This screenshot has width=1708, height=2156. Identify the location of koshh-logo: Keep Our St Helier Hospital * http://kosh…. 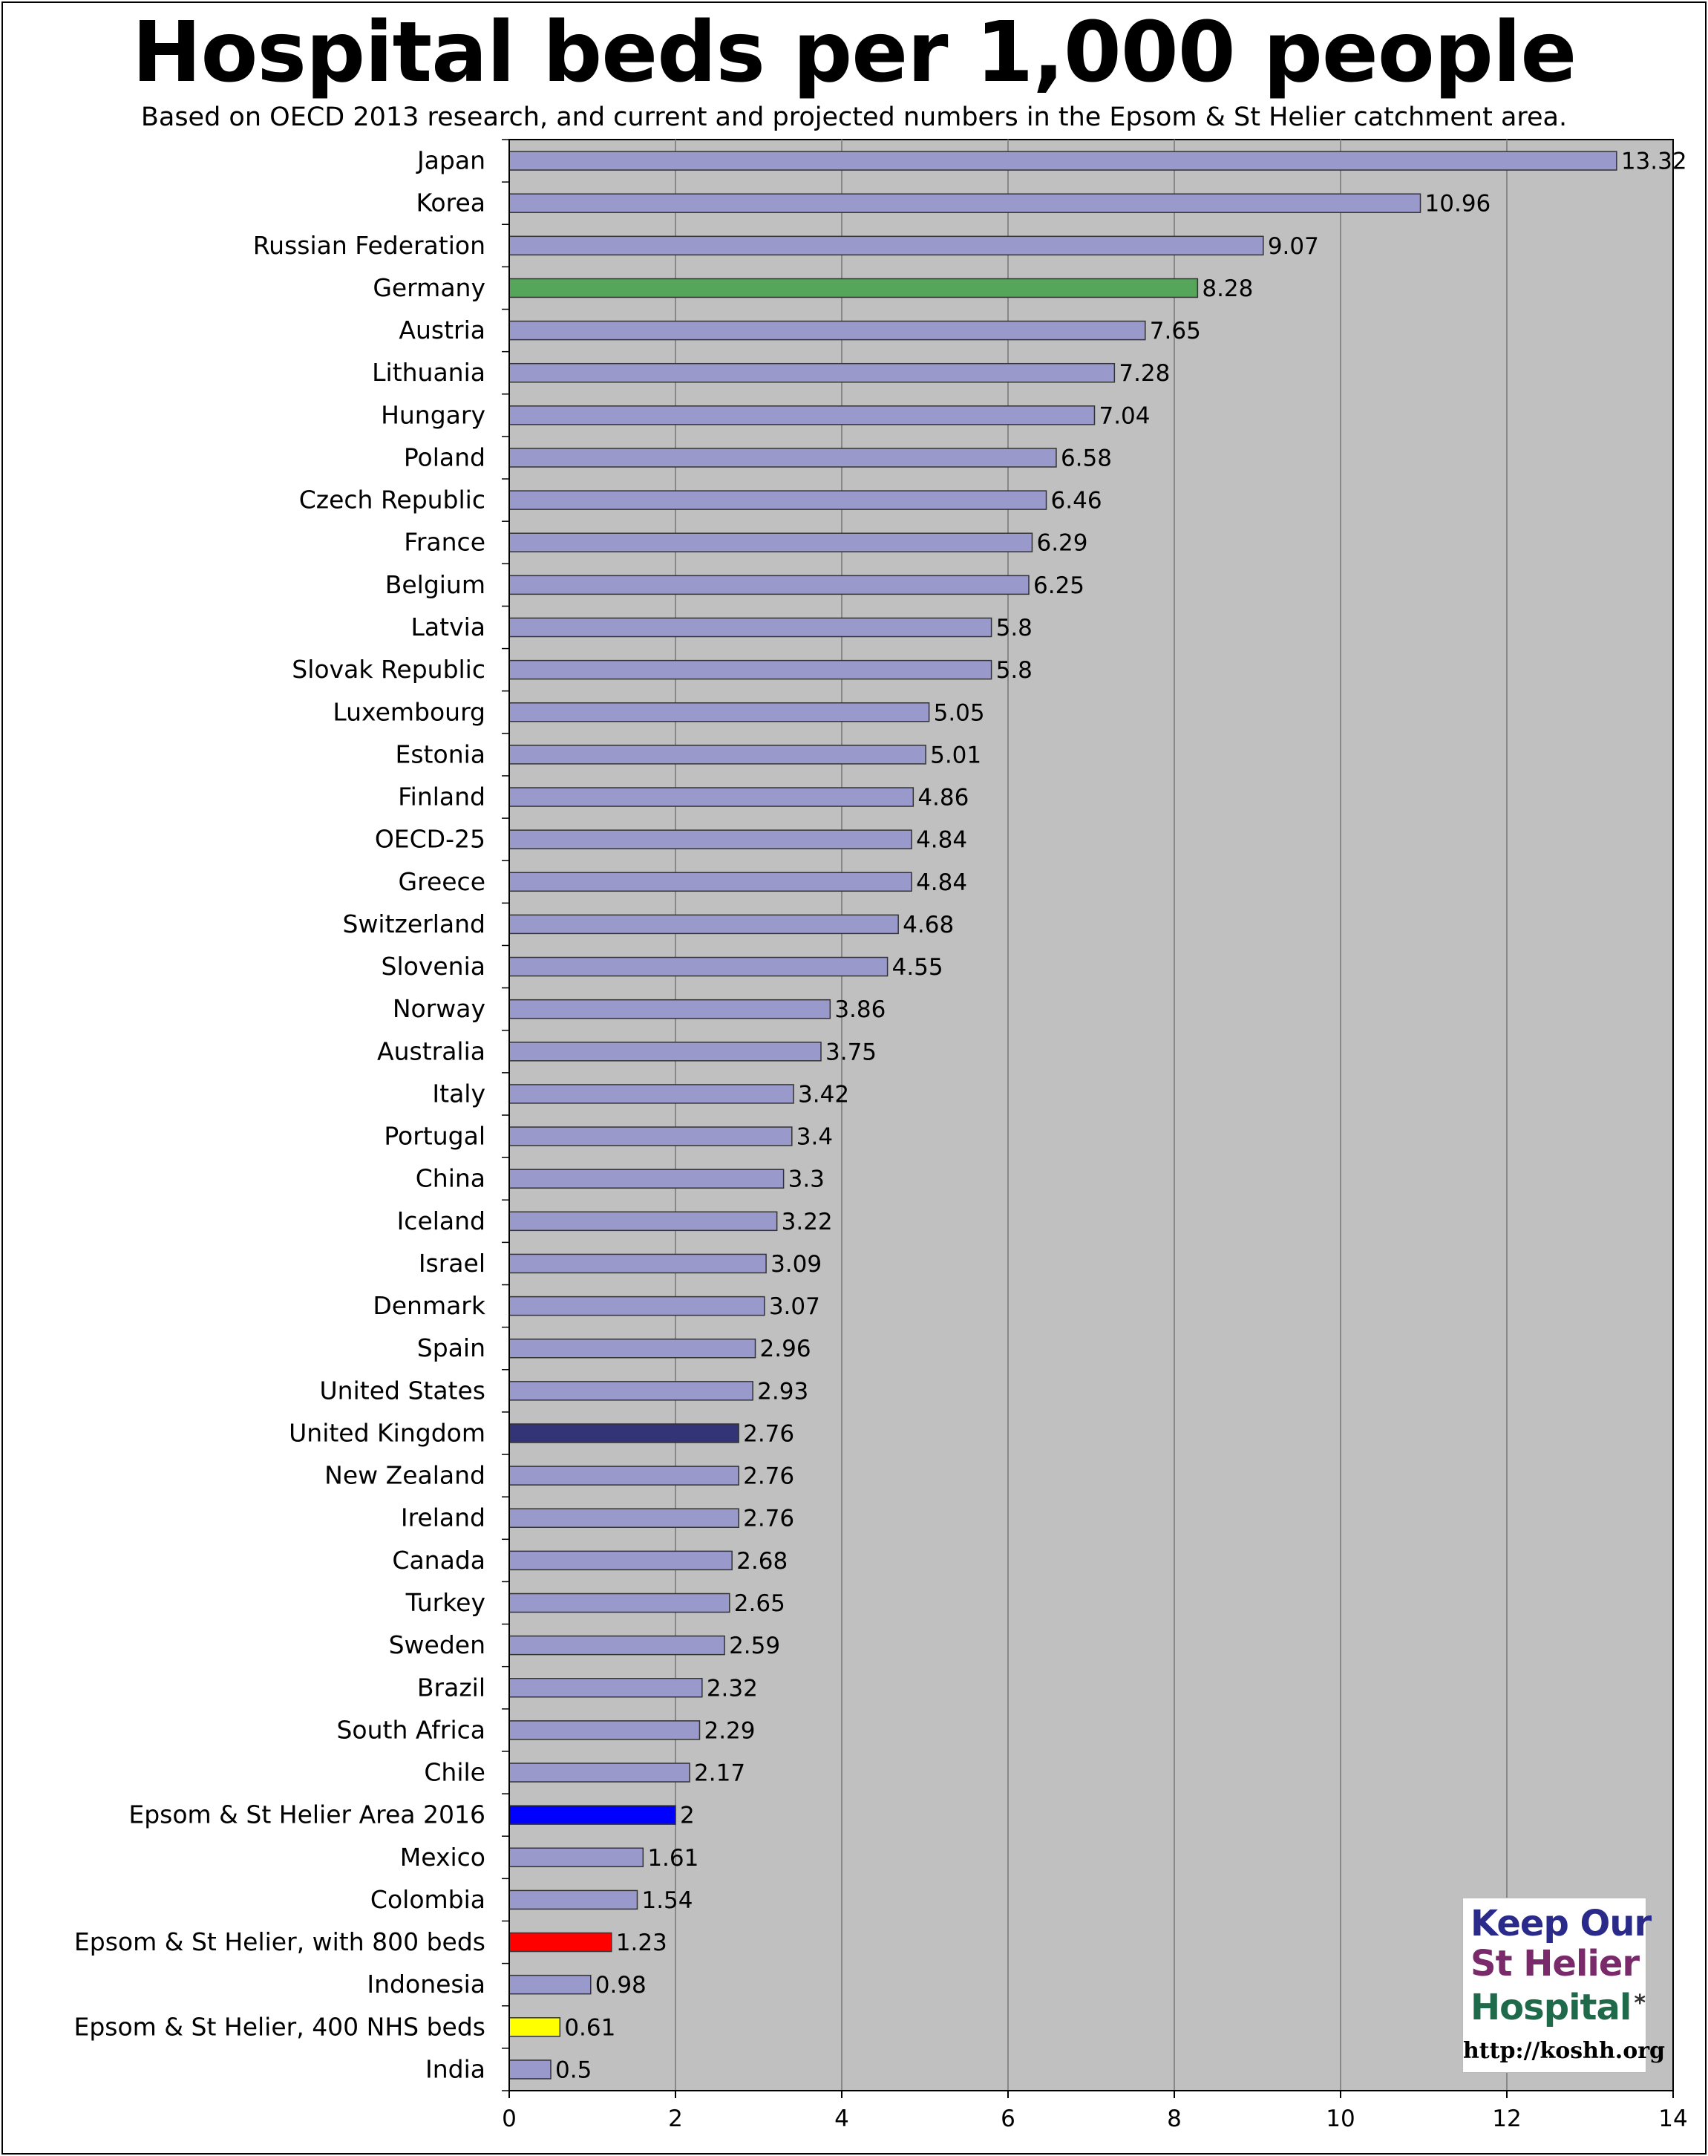
(1564, 1985).